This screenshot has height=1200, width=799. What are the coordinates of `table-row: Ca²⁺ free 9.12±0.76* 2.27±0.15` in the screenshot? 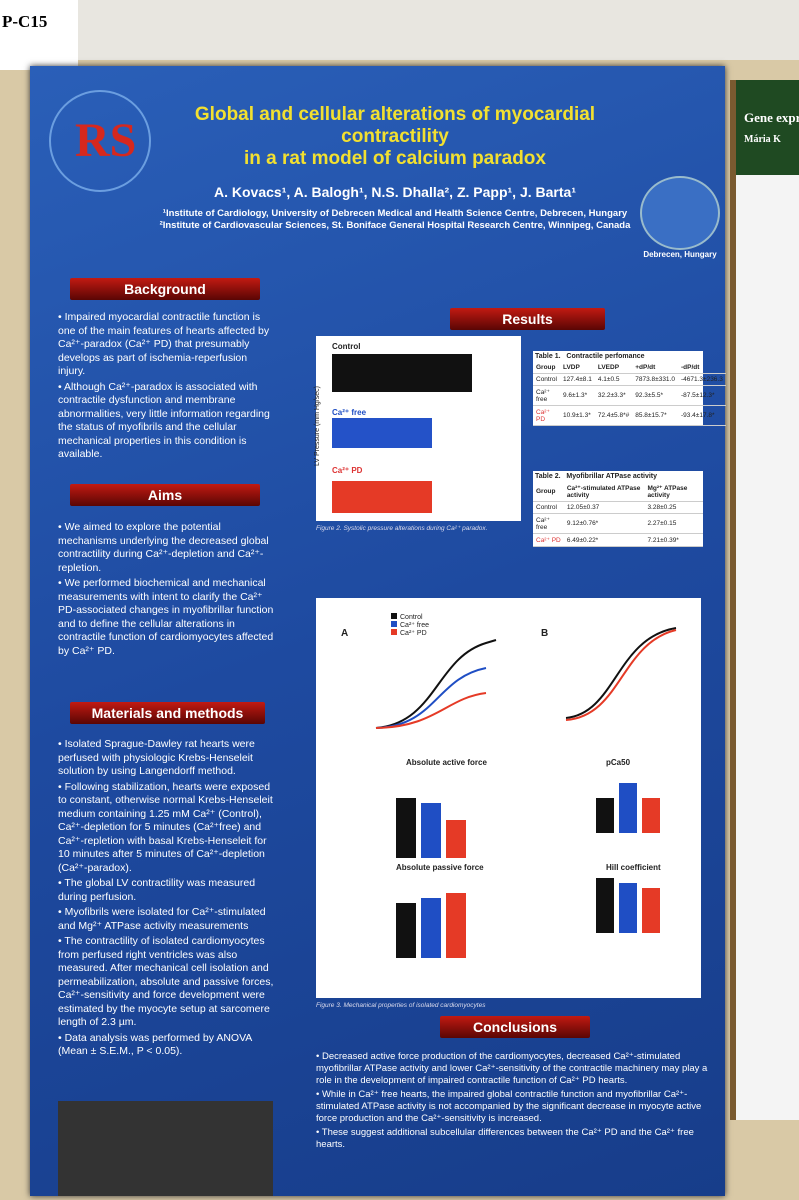 It's located at (618, 523).